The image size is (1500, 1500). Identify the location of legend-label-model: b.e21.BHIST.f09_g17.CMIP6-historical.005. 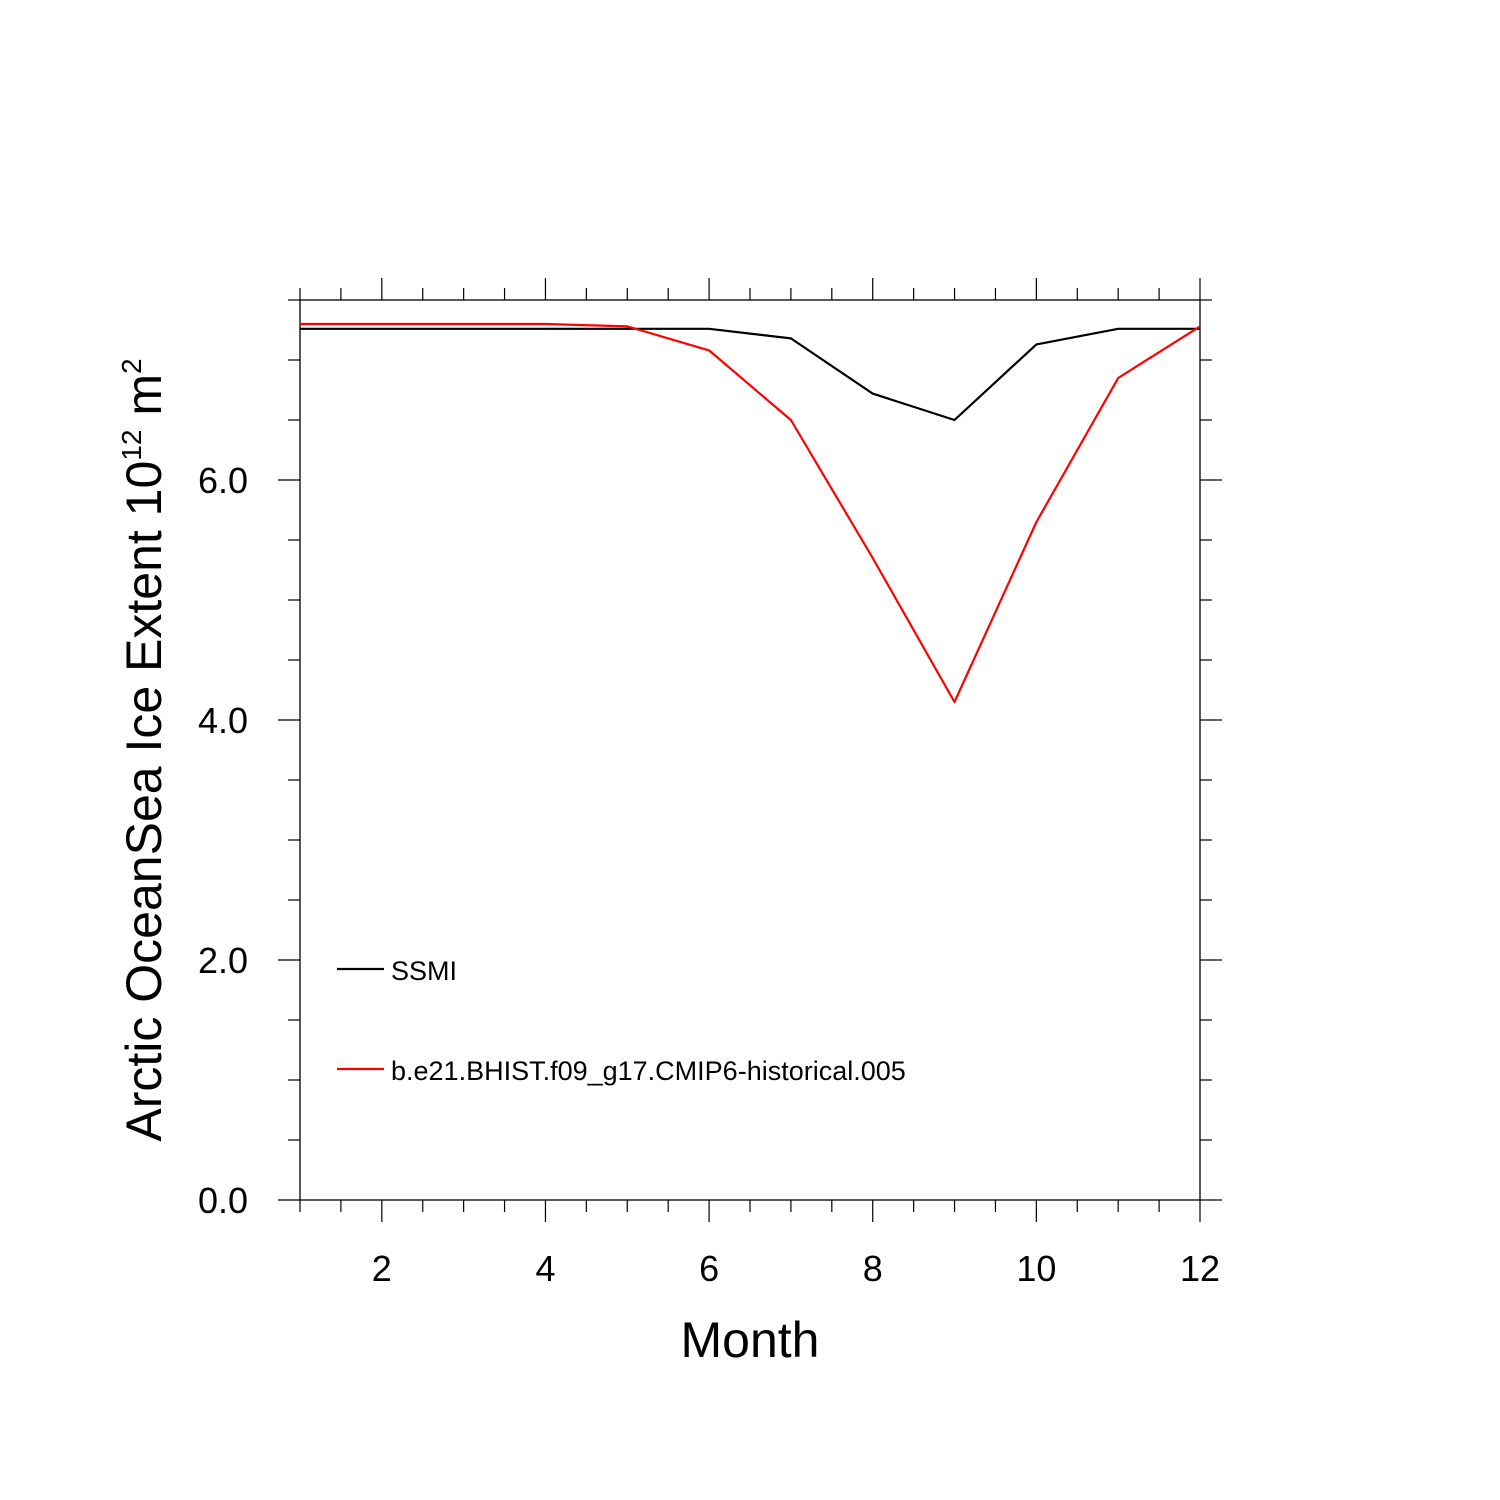
(648, 1071).